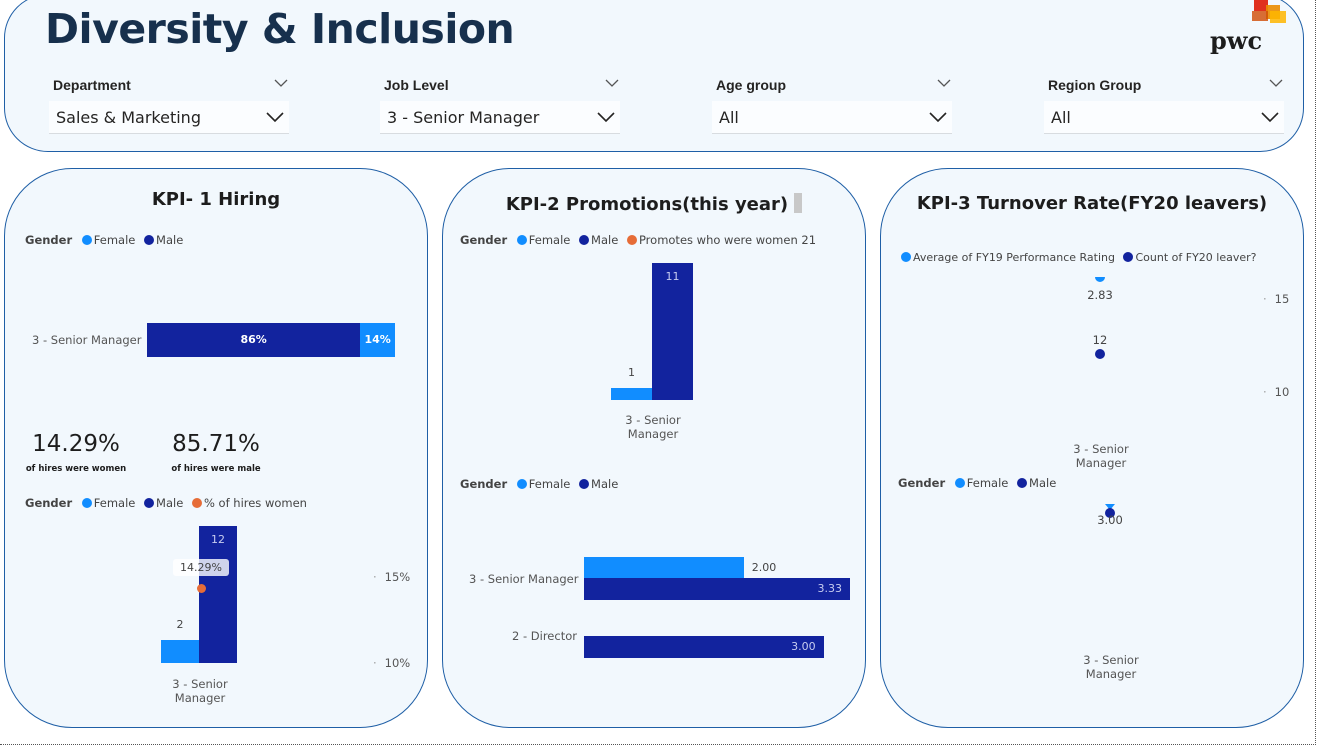  Describe the element at coordinates (1236, 40) in the screenshot. I see `pwc-logo-text: pwc` at that location.